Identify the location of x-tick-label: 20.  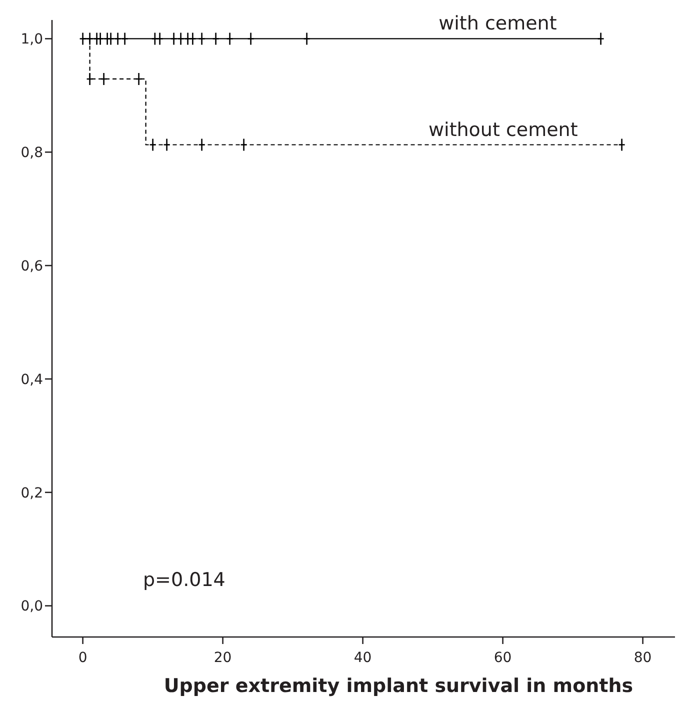
(223, 658).